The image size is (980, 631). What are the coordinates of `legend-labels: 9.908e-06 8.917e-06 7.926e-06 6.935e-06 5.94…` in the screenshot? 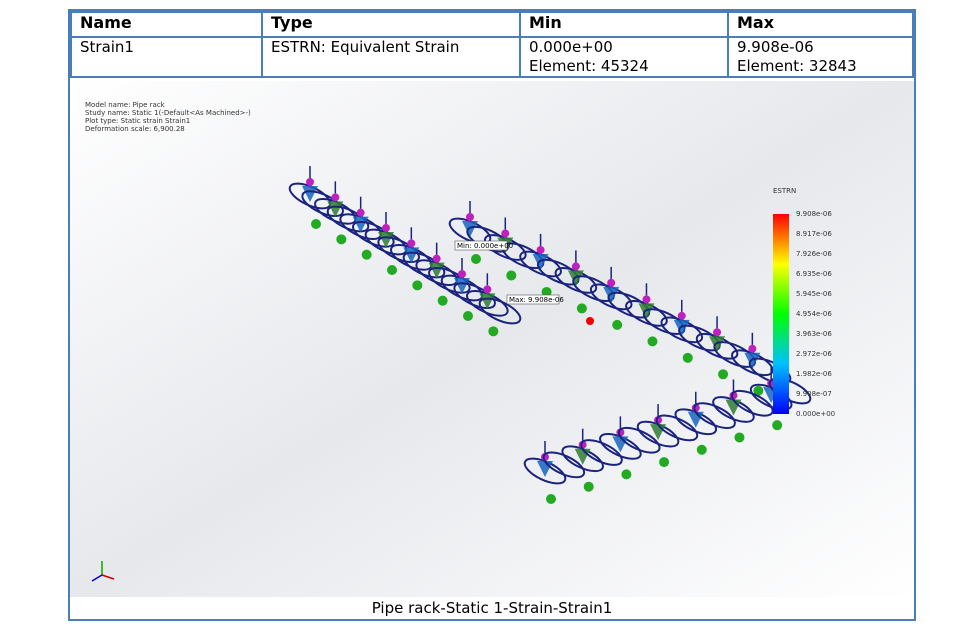 It's located at (815, 314).